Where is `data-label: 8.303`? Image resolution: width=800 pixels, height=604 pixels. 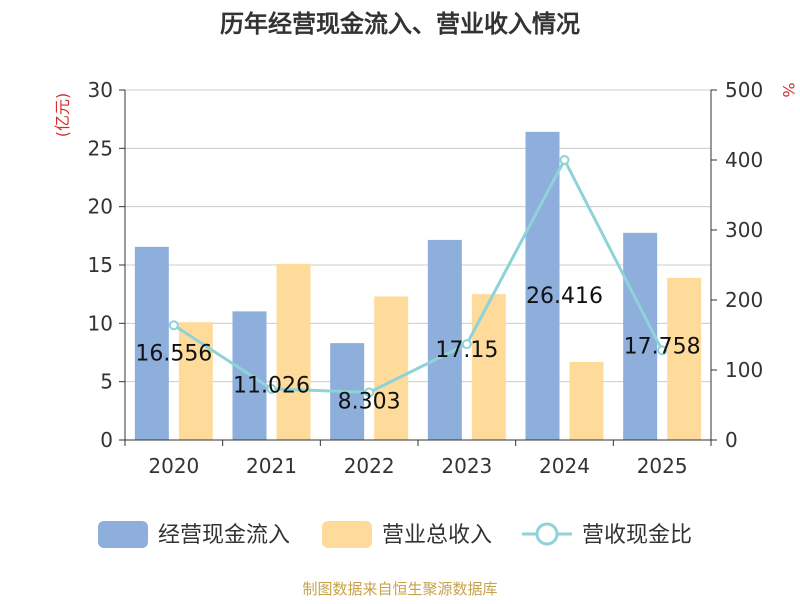 data-label: 8.303 is located at coordinates (369, 402).